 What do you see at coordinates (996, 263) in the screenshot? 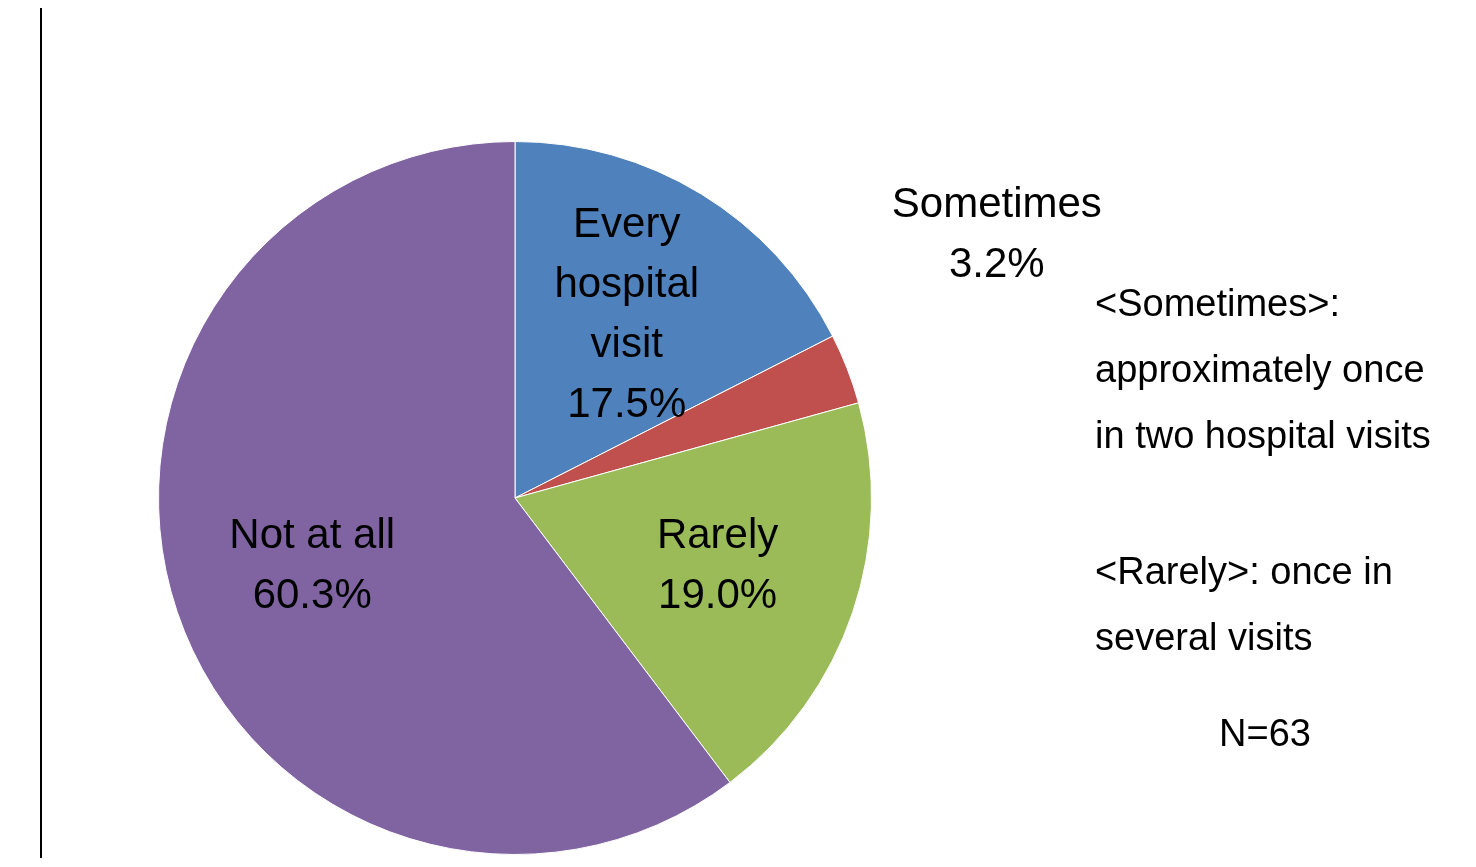
I see `data-label: 3.2%` at bounding box center [996, 263].